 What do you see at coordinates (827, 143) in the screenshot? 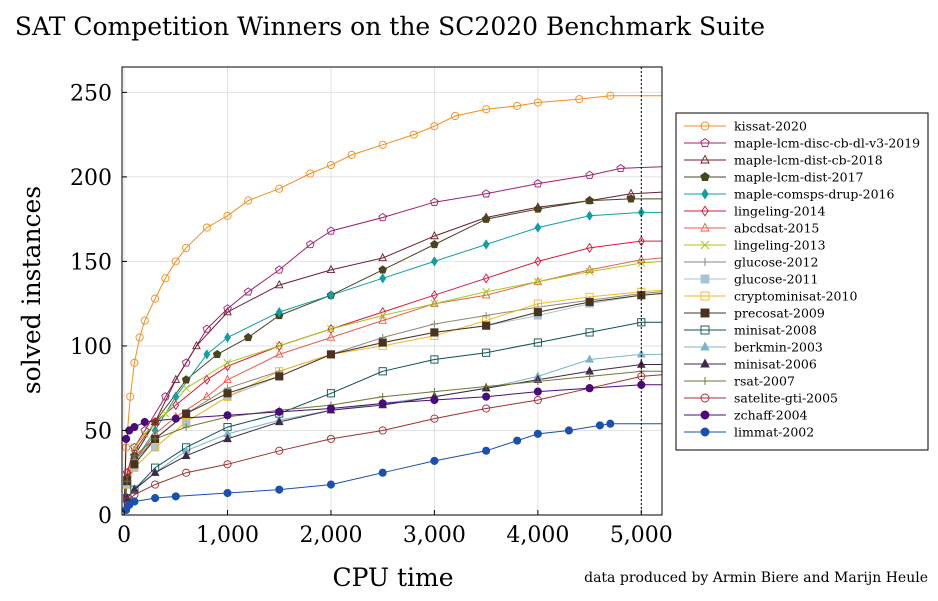
I see `legend-label: maple-lcm-disc-cb-dl-v3-2019` at bounding box center [827, 143].